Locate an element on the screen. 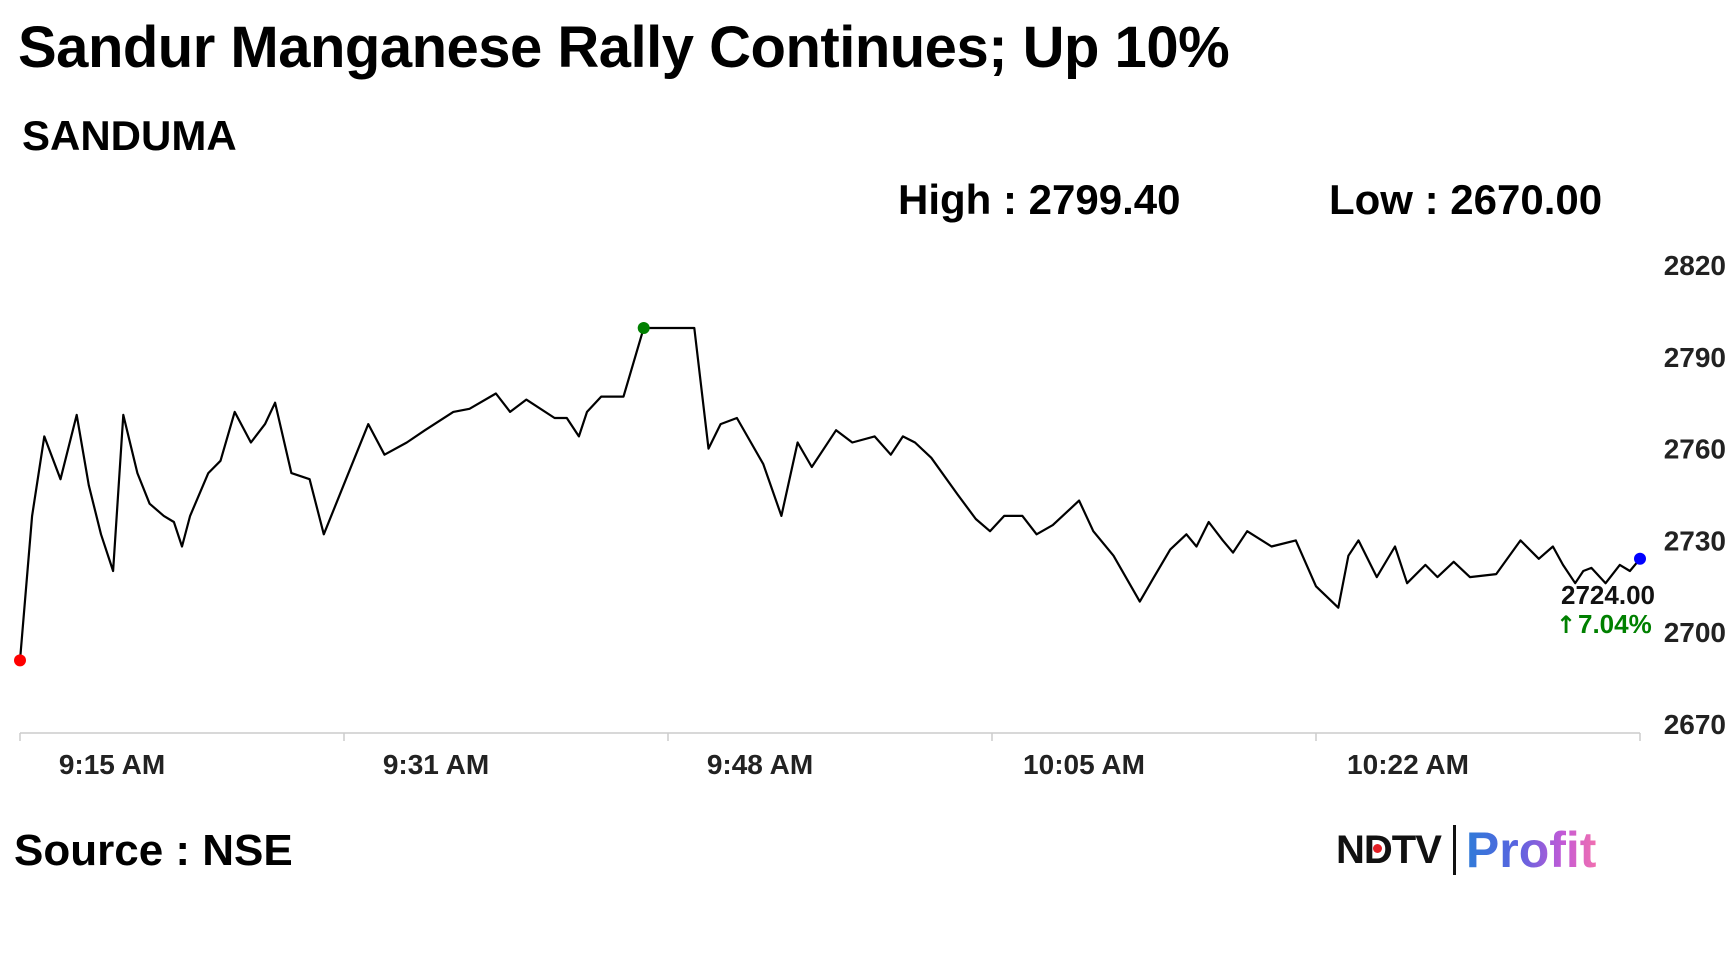 Image resolution: width=1728 pixels, height=972 pixels. y-tick-label: 2700 is located at coordinates (1695, 632).